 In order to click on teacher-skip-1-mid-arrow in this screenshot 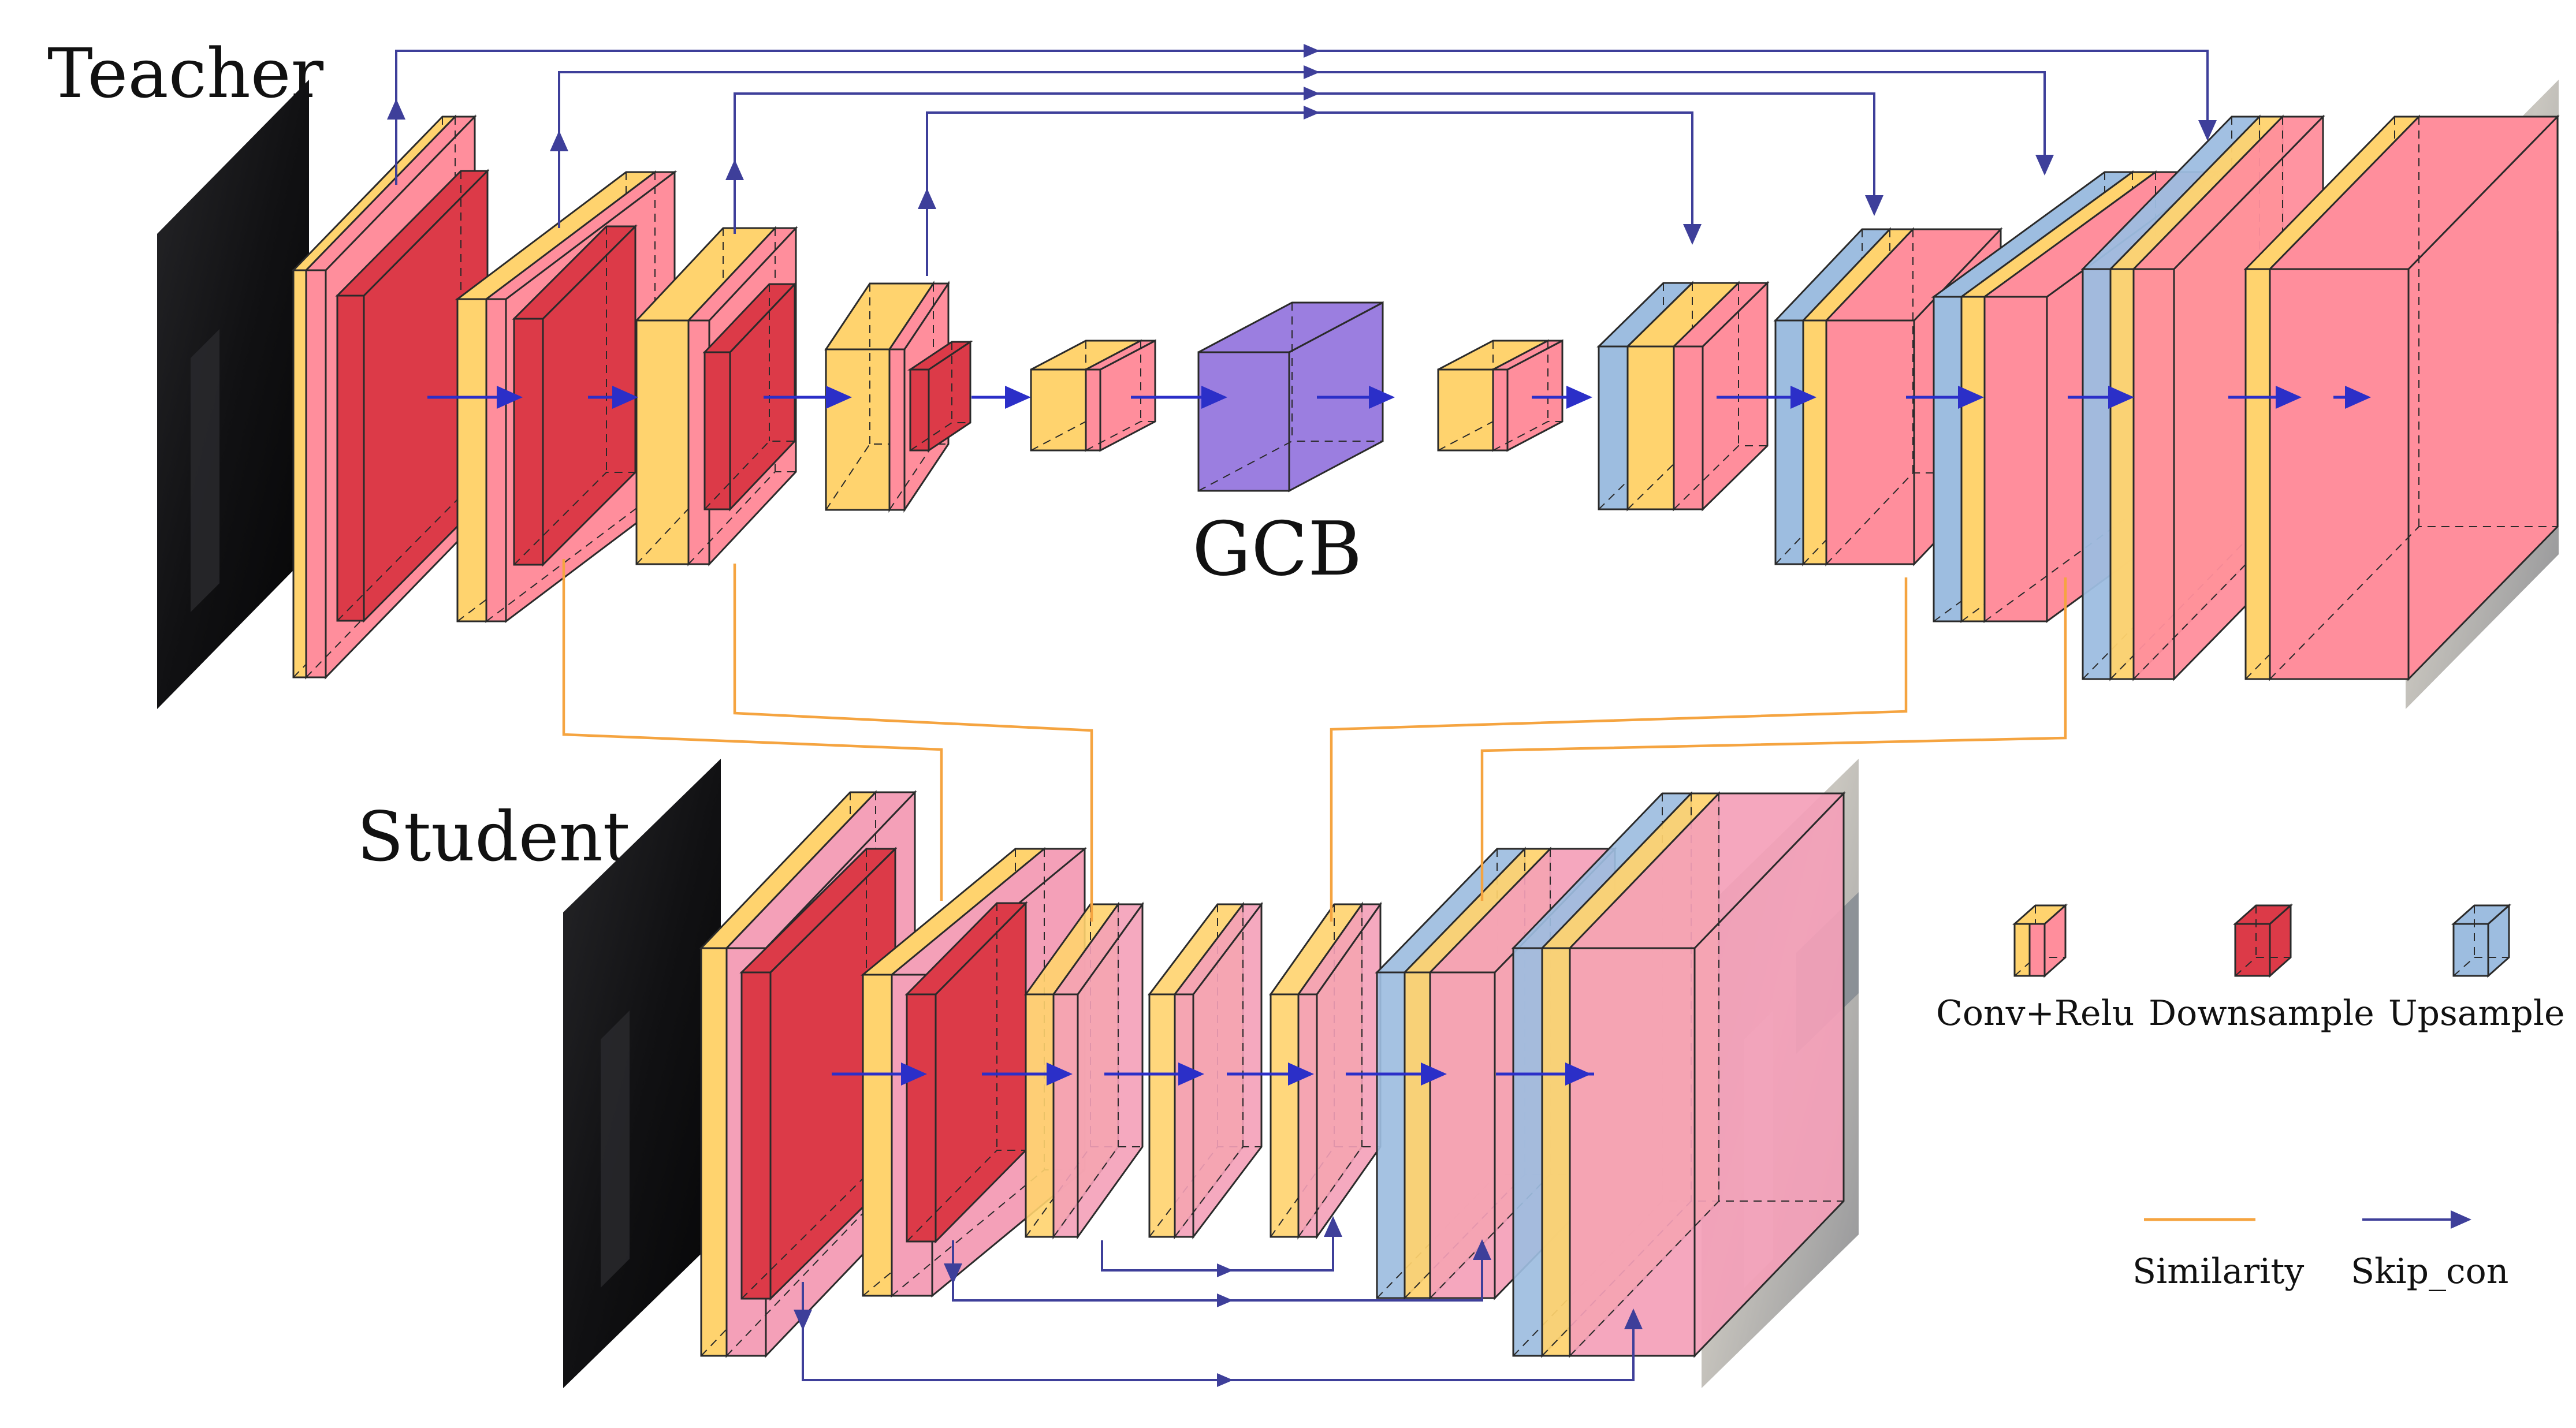, I will do `click(1312, 51)`.